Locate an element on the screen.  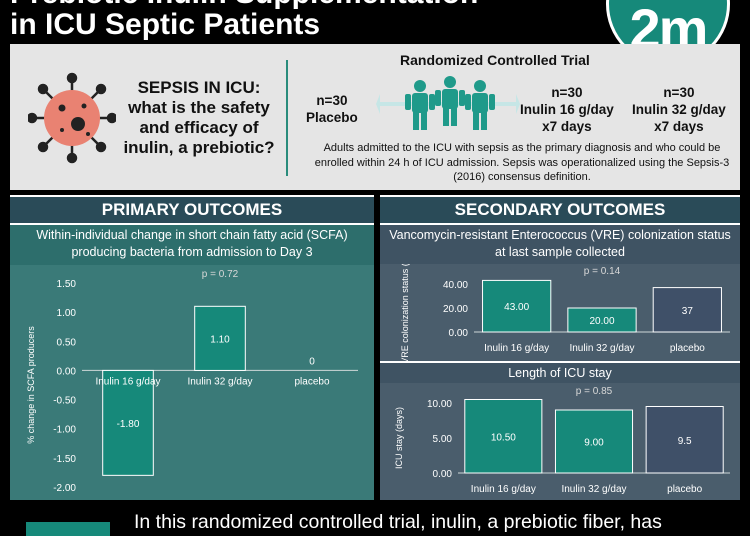
y-tick-label: 0.50 is located at coordinates (67, 342).